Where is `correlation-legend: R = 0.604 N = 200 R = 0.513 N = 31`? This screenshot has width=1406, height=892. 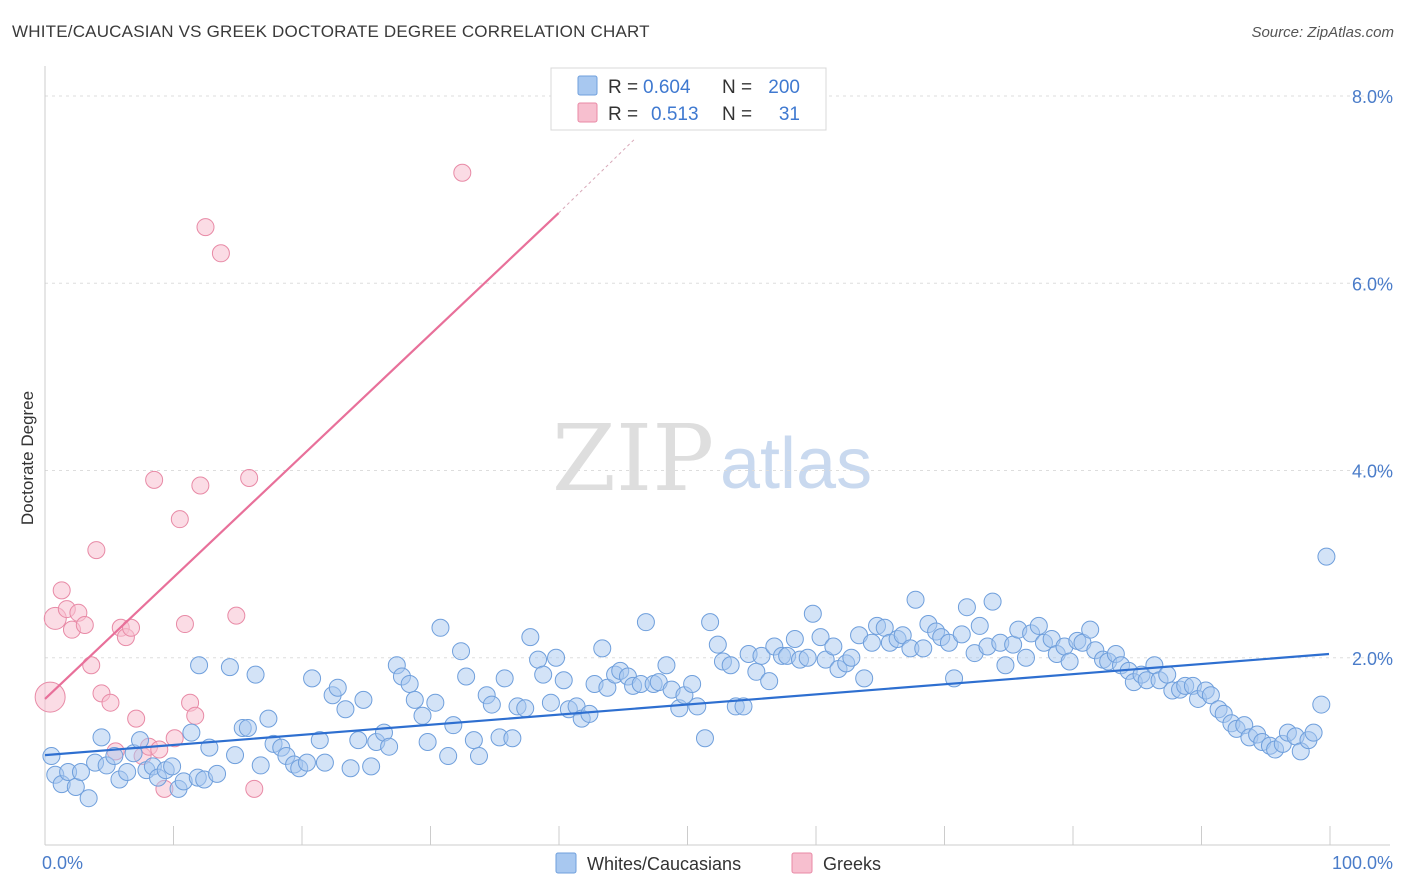 correlation-legend: R = 0.604 N = 200 R = 0.513 N = 31 is located at coordinates (688, 99).